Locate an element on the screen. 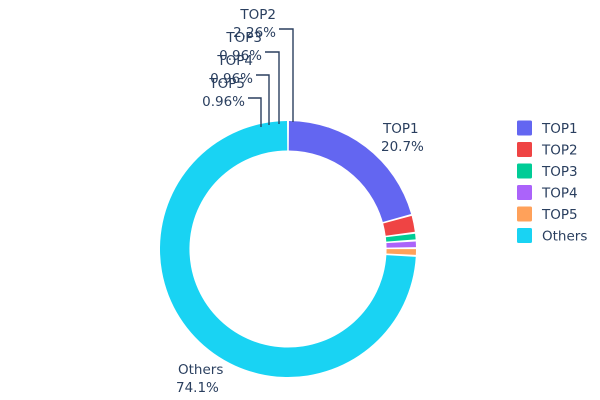 The image size is (600, 400). legend-label-top2: TOP2 is located at coordinates (559, 151).